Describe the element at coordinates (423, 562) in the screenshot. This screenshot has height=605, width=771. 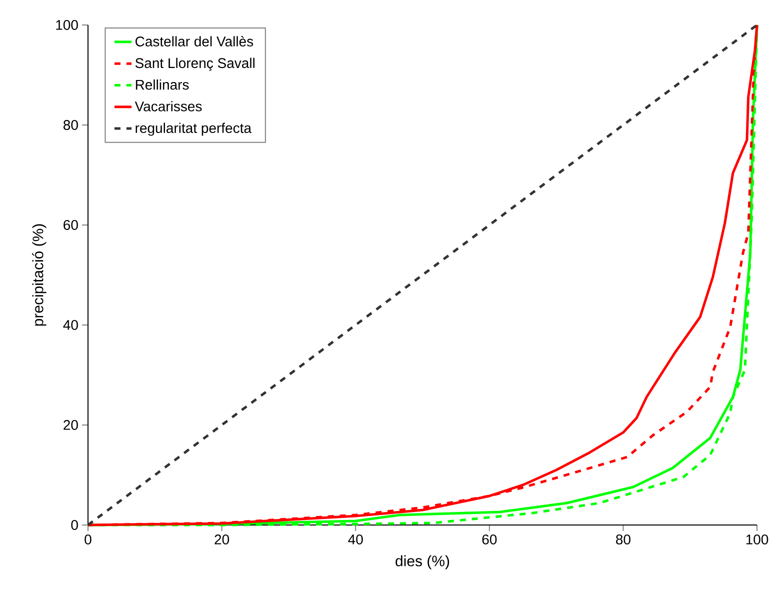
I see `x-axis-title: dies (%)` at that location.